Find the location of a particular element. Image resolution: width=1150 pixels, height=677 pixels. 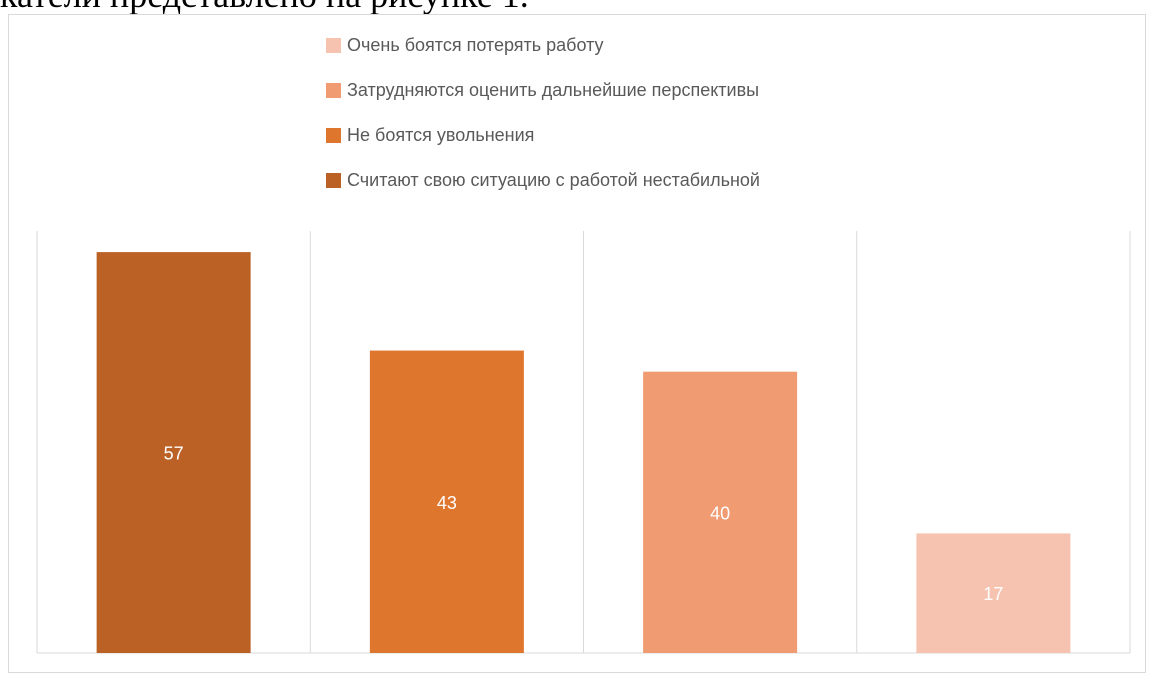

legend-label-1: Очень боятся потерять работу is located at coordinates (475, 44).